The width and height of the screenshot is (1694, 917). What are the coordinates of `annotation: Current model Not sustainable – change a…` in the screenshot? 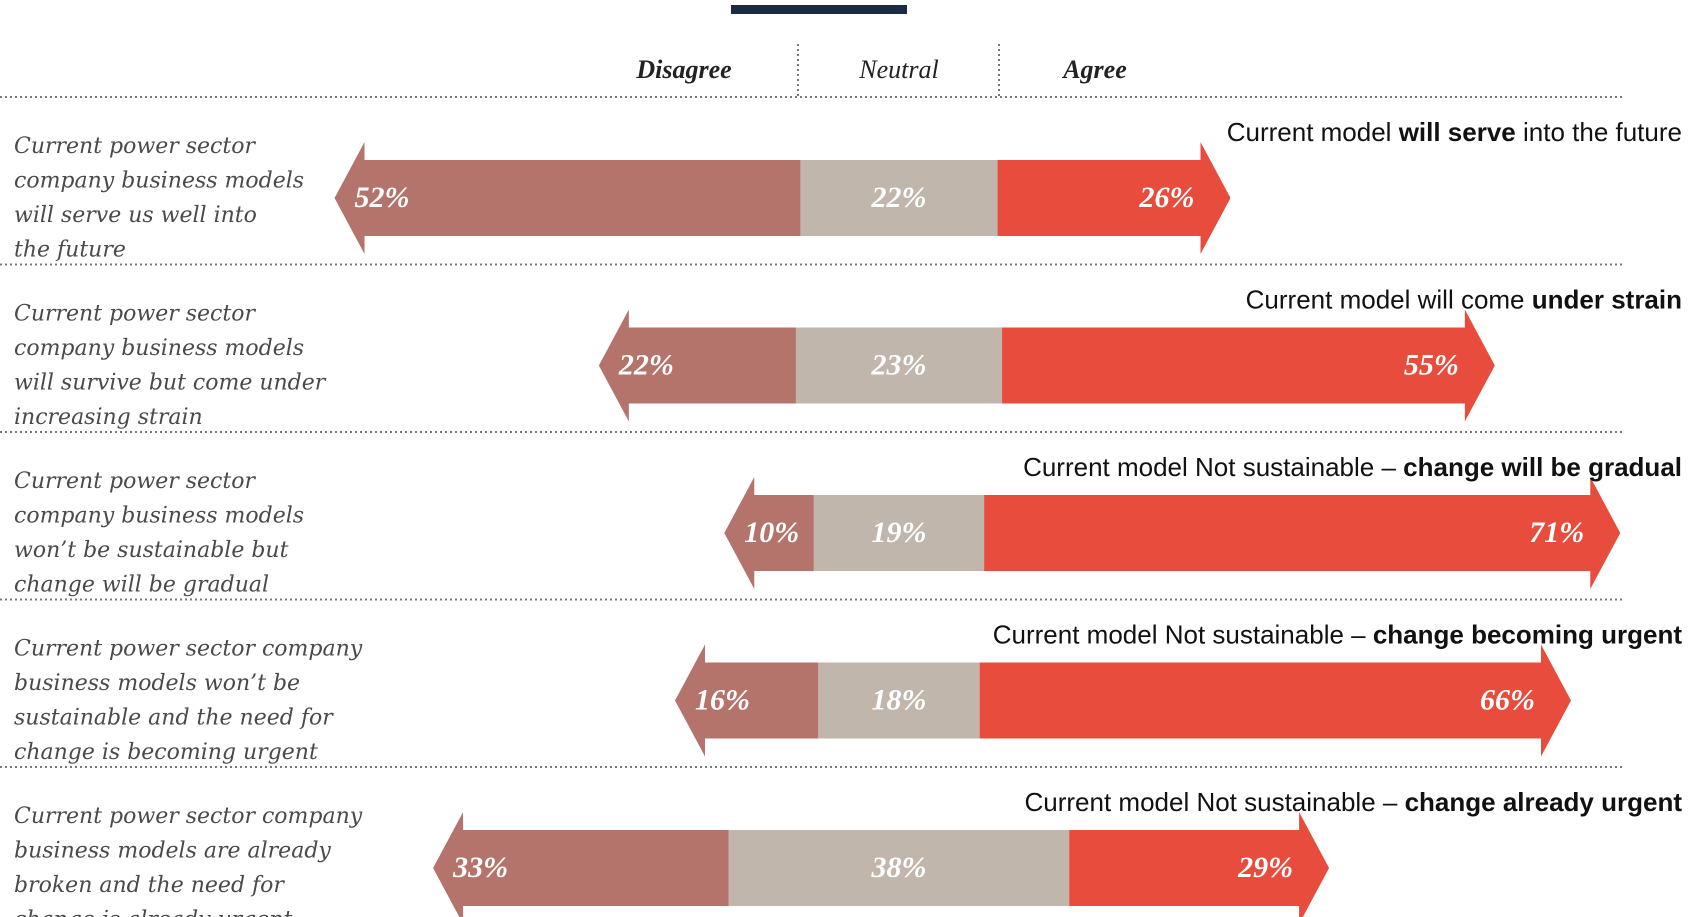 It's located at (1353, 802).